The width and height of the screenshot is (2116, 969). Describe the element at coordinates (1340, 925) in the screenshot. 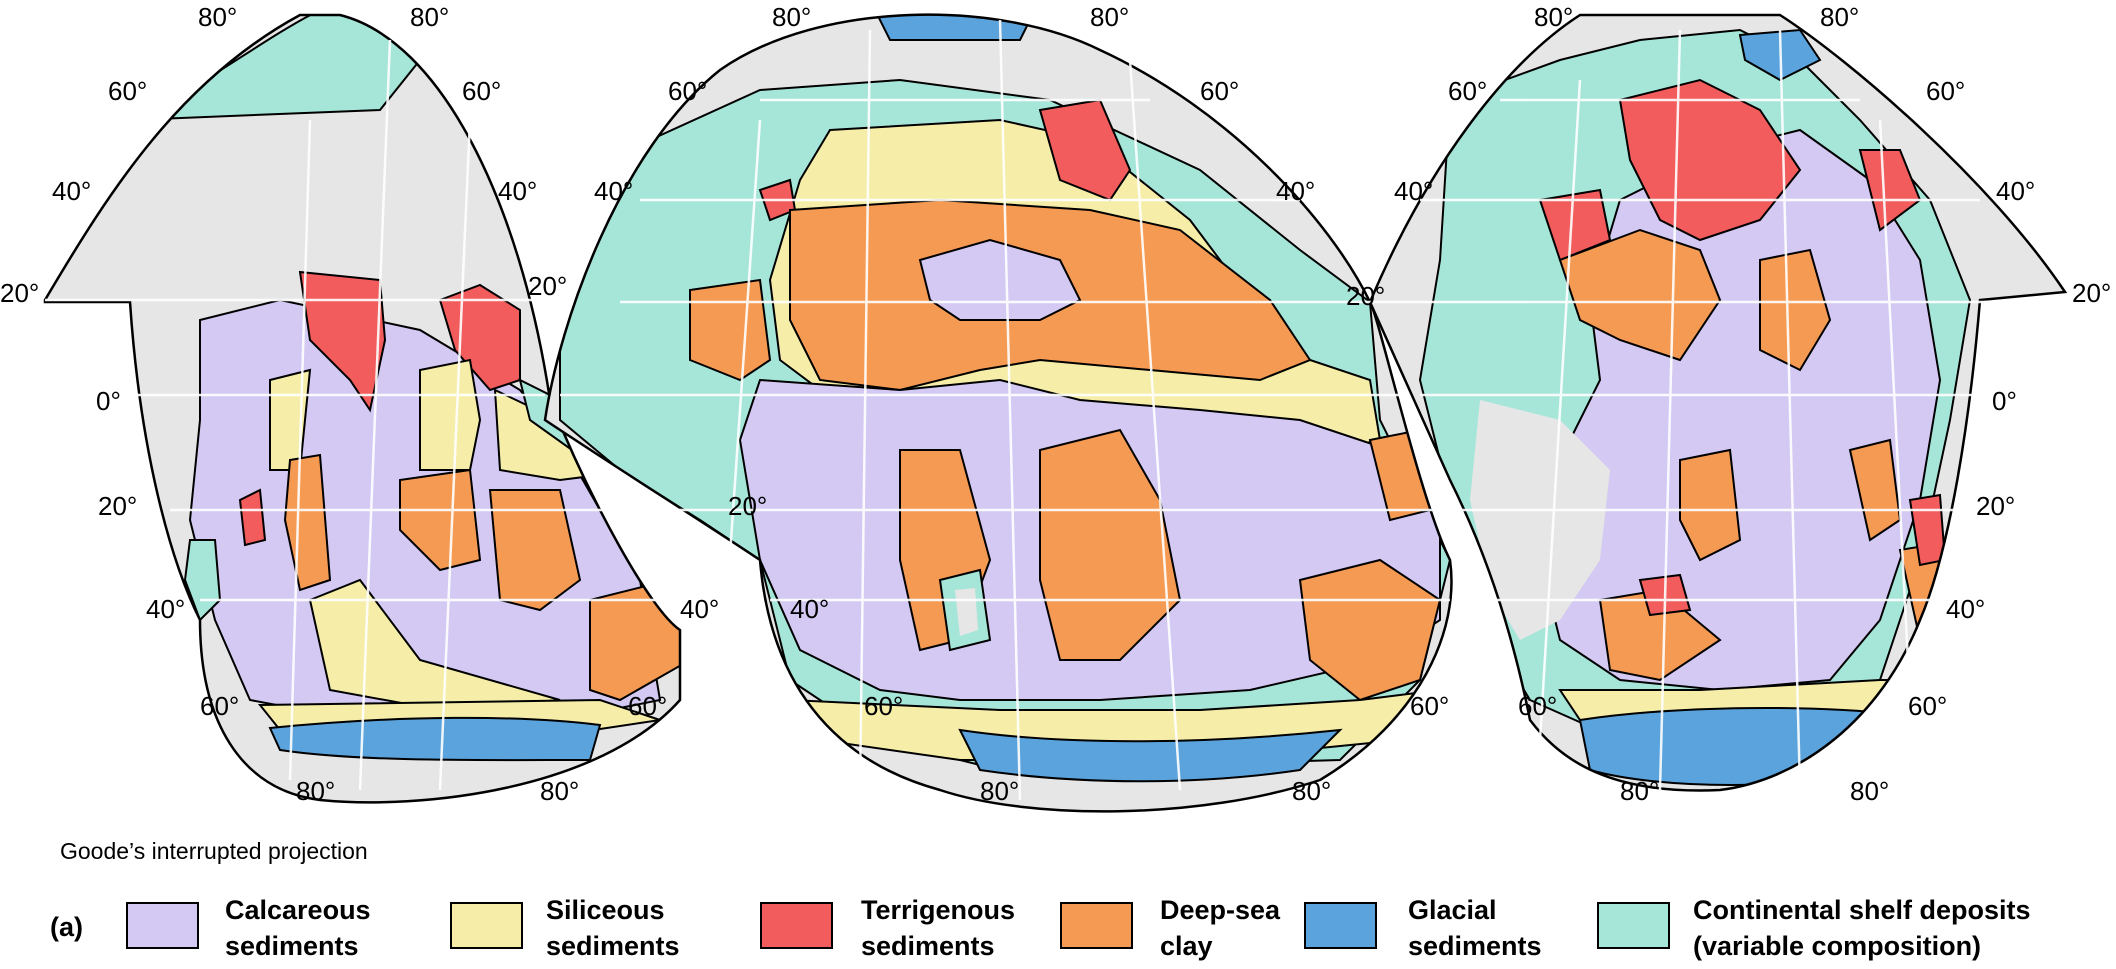

I see `legend-swatch-glacial` at that location.